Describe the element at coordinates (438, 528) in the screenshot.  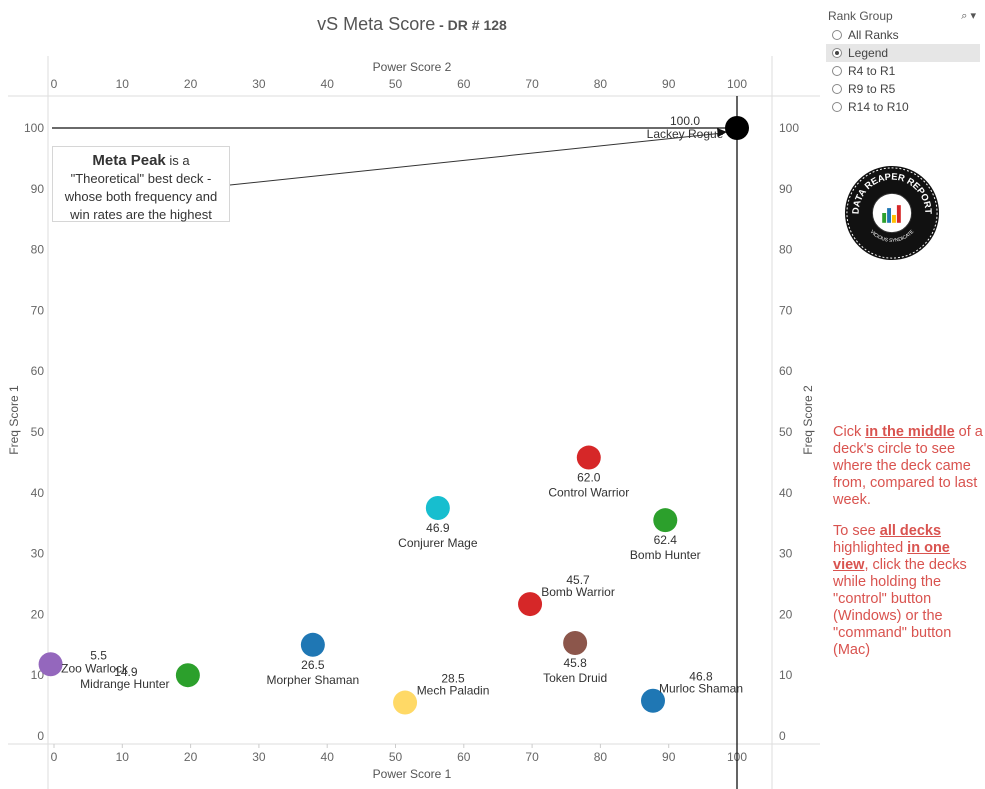
I see `deck-score-label: 46.9` at that location.